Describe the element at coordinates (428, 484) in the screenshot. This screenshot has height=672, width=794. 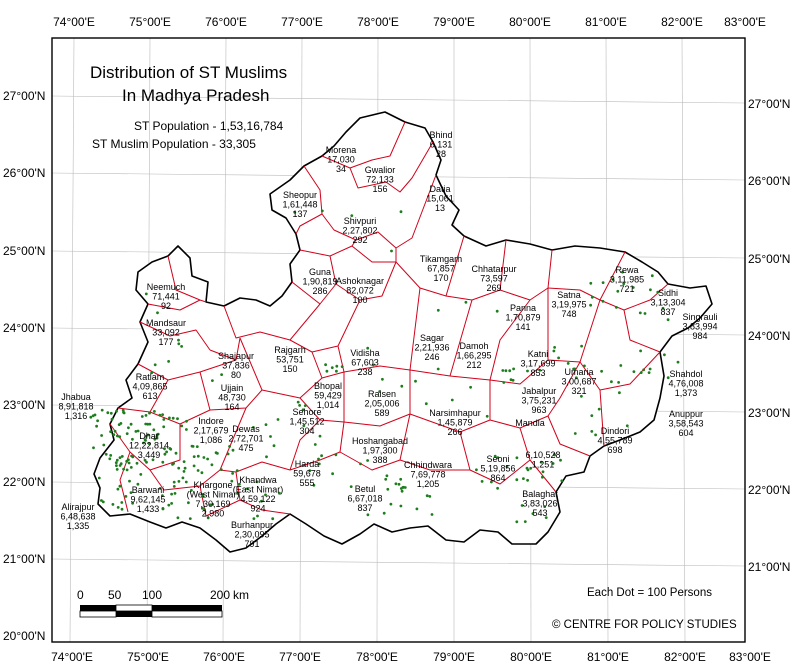
I see `district-st-muslims: 1,205` at that location.